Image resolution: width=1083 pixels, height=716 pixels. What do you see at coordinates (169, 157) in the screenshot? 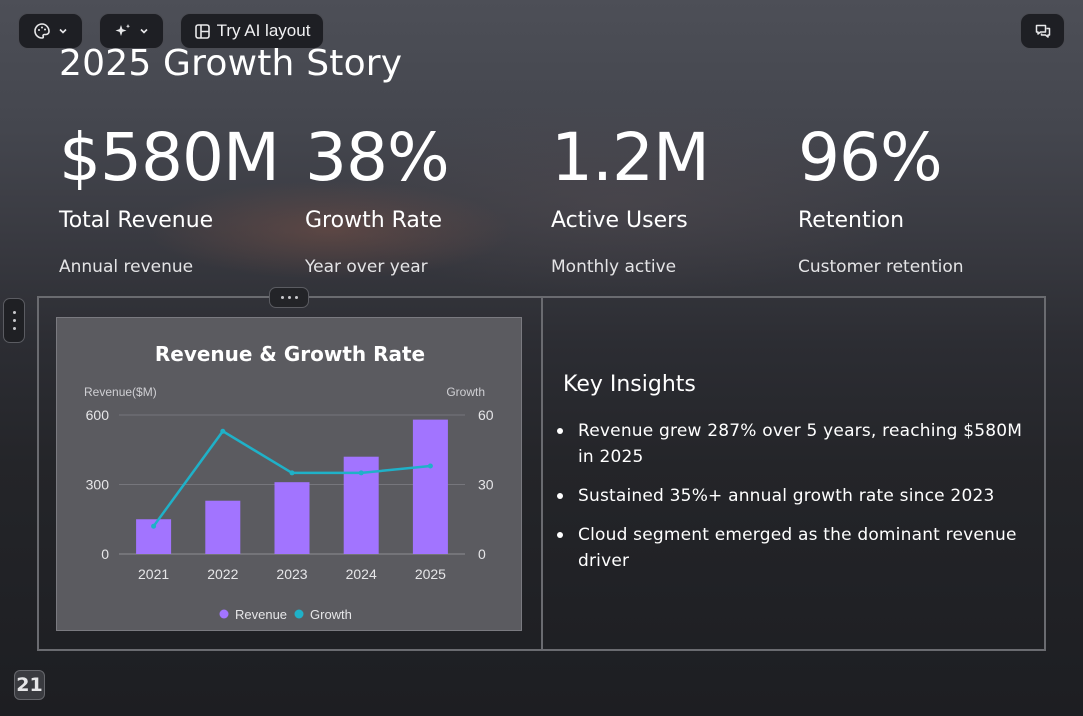
I see `stat-value: $580M` at bounding box center [169, 157].